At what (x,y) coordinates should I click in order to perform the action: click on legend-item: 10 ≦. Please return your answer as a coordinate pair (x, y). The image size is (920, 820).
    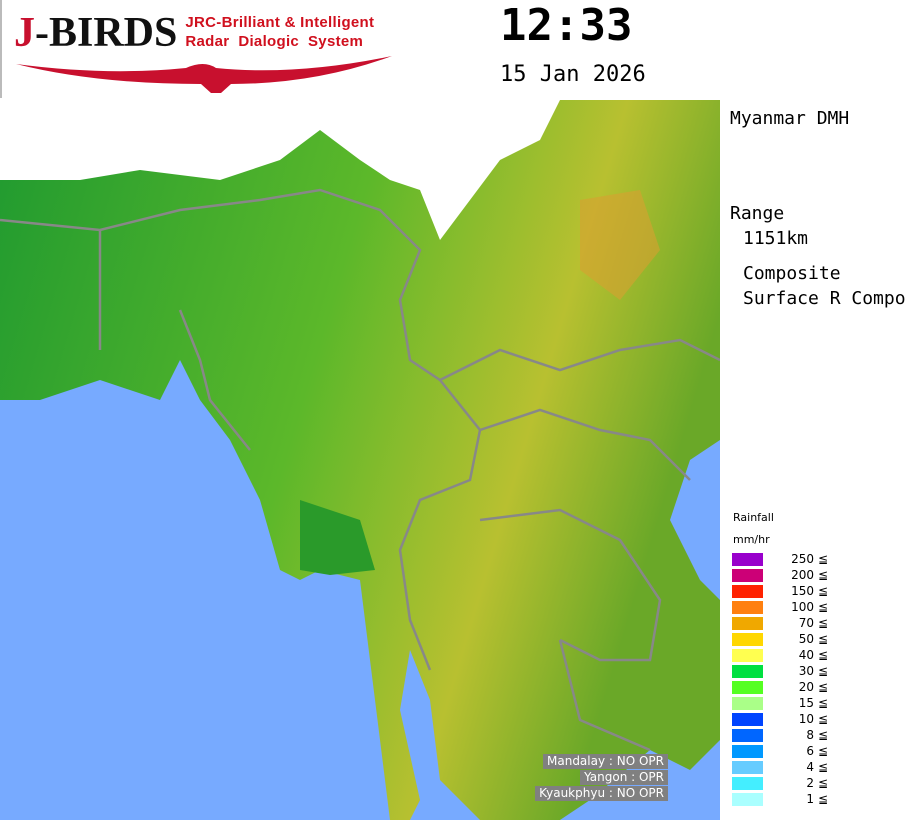
    Looking at the image, I should click on (782, 719).